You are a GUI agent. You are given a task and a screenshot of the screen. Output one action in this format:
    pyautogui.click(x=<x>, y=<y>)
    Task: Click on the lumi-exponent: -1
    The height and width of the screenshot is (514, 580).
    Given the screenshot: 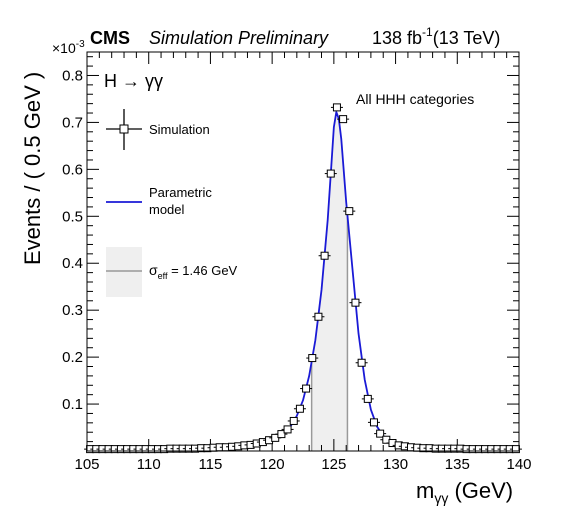 What is the action you would take?
    pyautogui.click(x=427, y=32)
    